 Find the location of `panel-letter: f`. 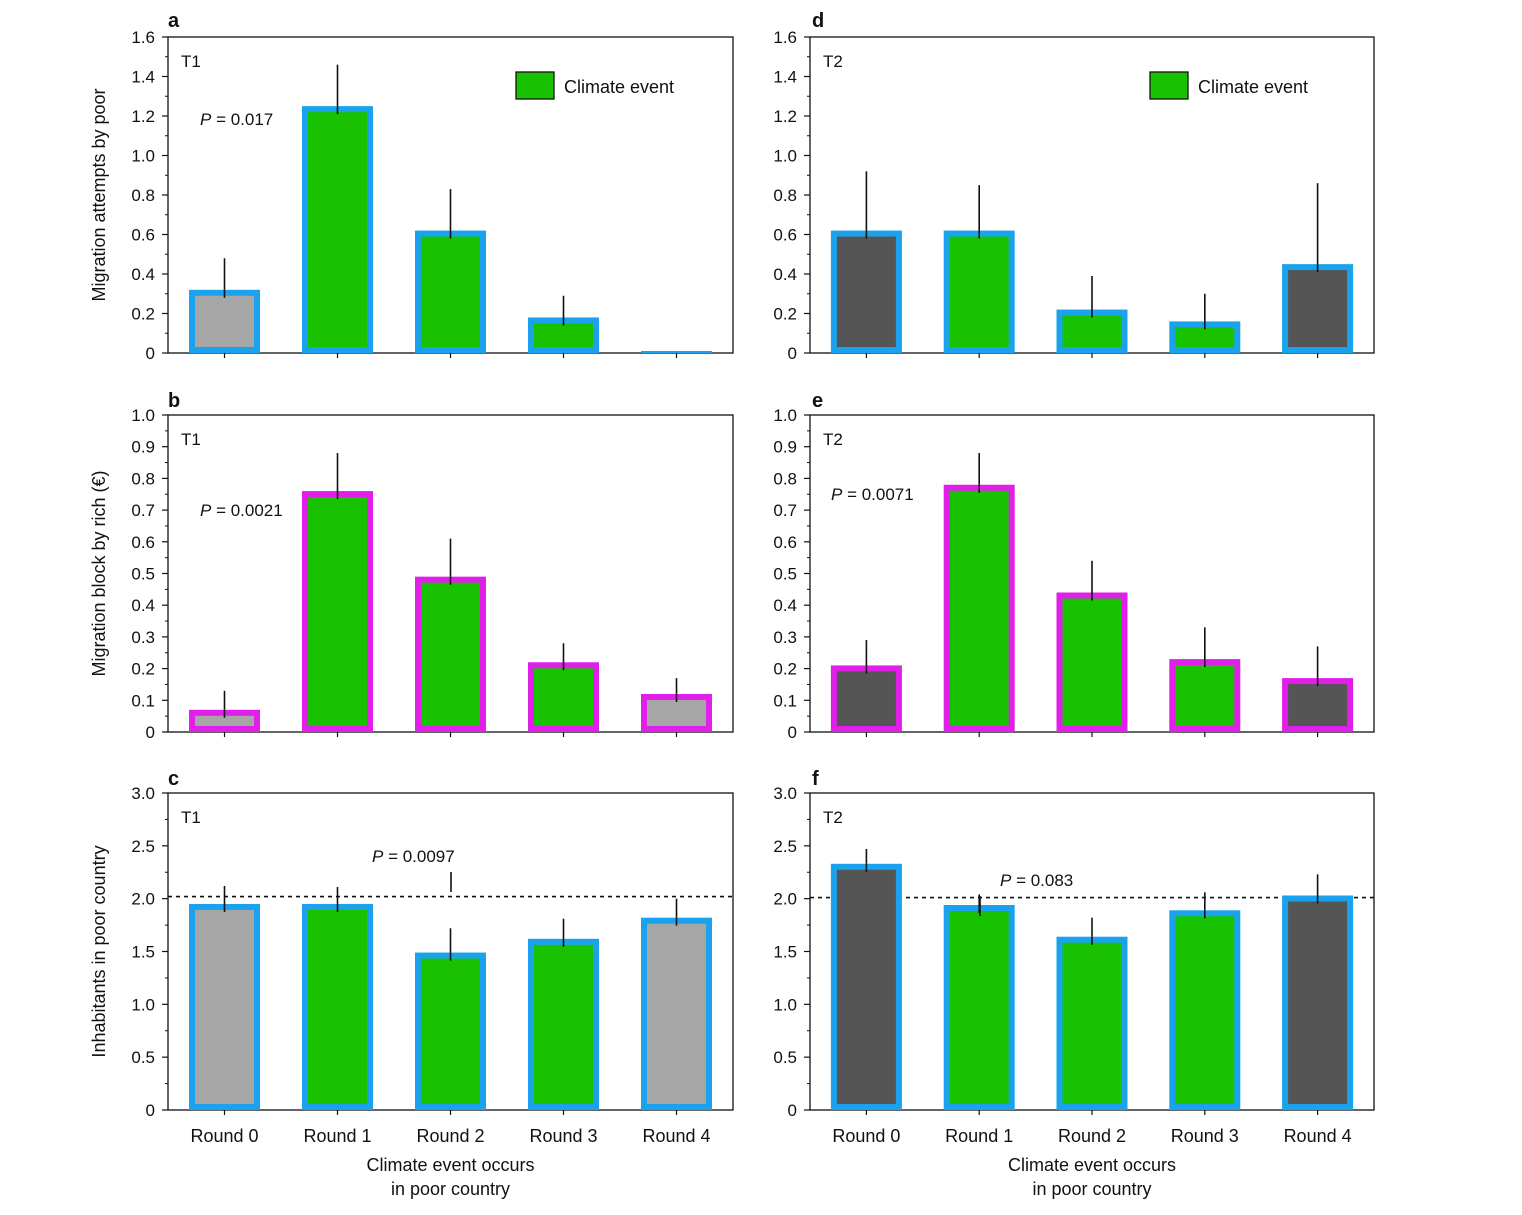

panel-letter: f is located at coordinates (815, 779).